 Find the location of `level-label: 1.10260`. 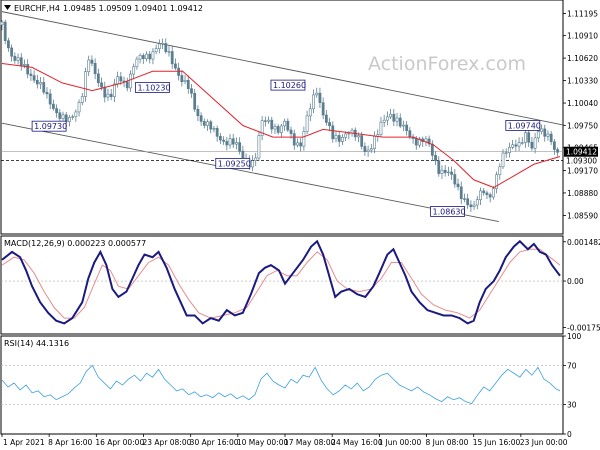

level-label: 1.10260 is located at coordinates (288, 85).